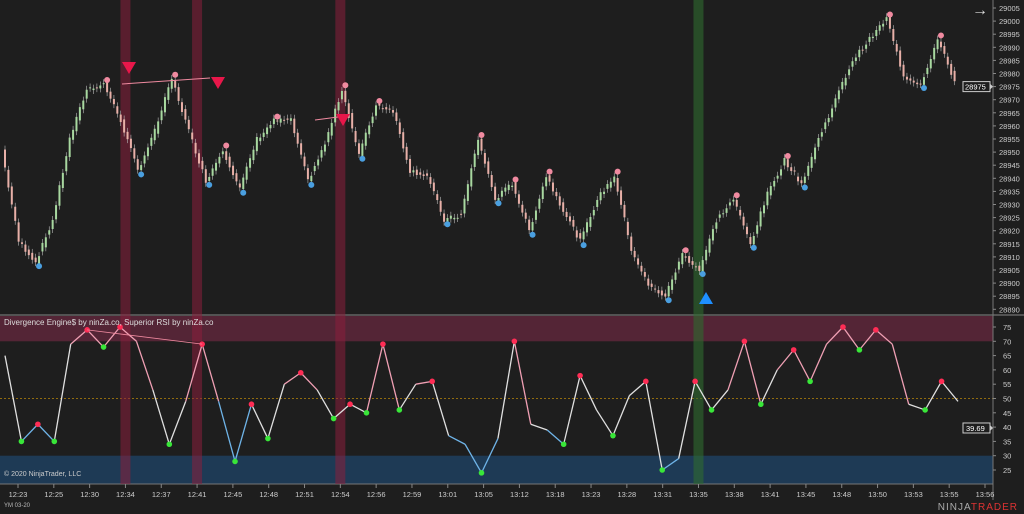 The image size is (1024, 514). I want to click on time-tick-label: 13:50, so click(877, 494).